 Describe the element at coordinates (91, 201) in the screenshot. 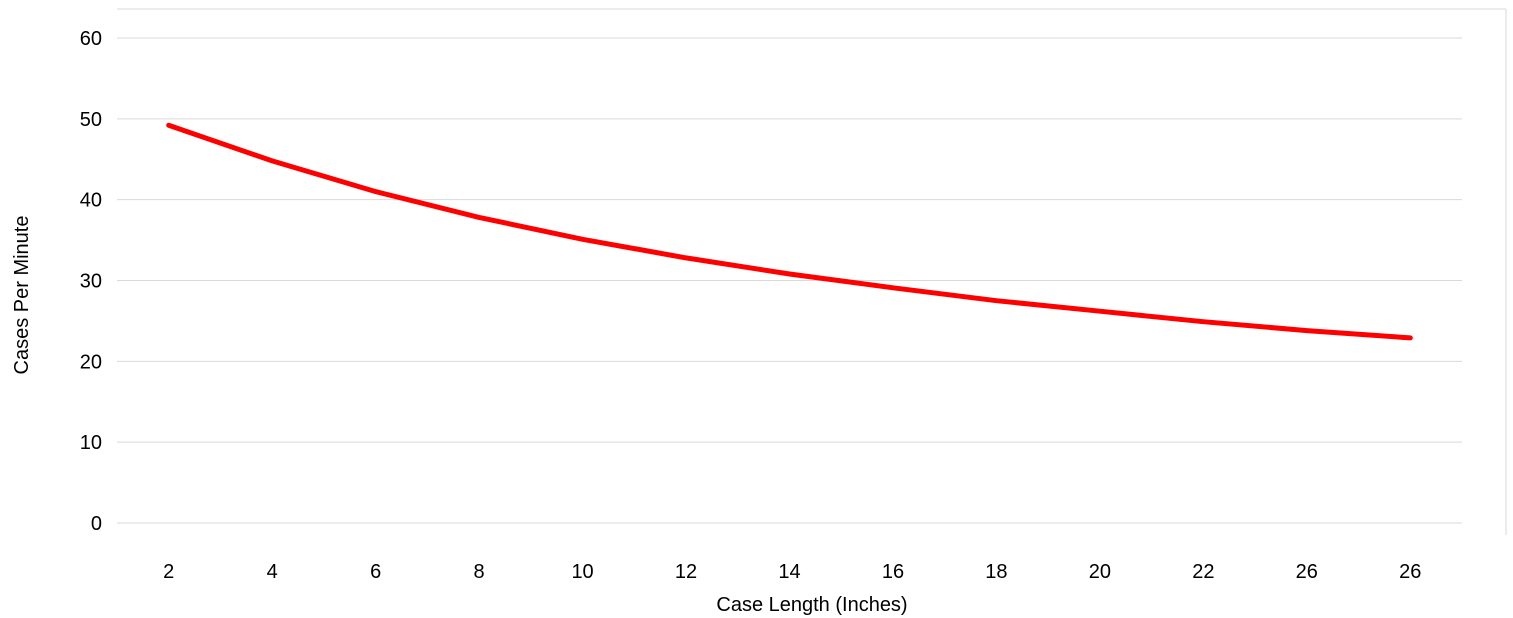

I see `y-tick-label: 40` at that location.